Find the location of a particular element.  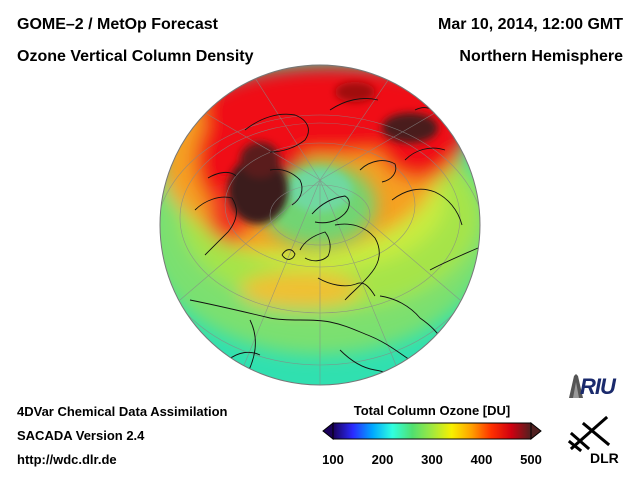

colorbar-title: Total Column Ozone [DU] is located at coordinates (432, 410).